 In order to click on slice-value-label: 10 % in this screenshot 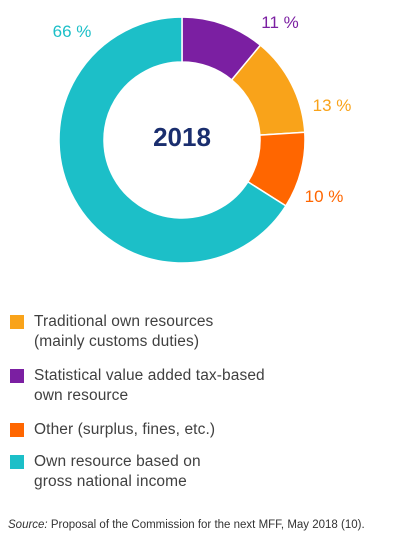, I will do `click(324, 196)`.